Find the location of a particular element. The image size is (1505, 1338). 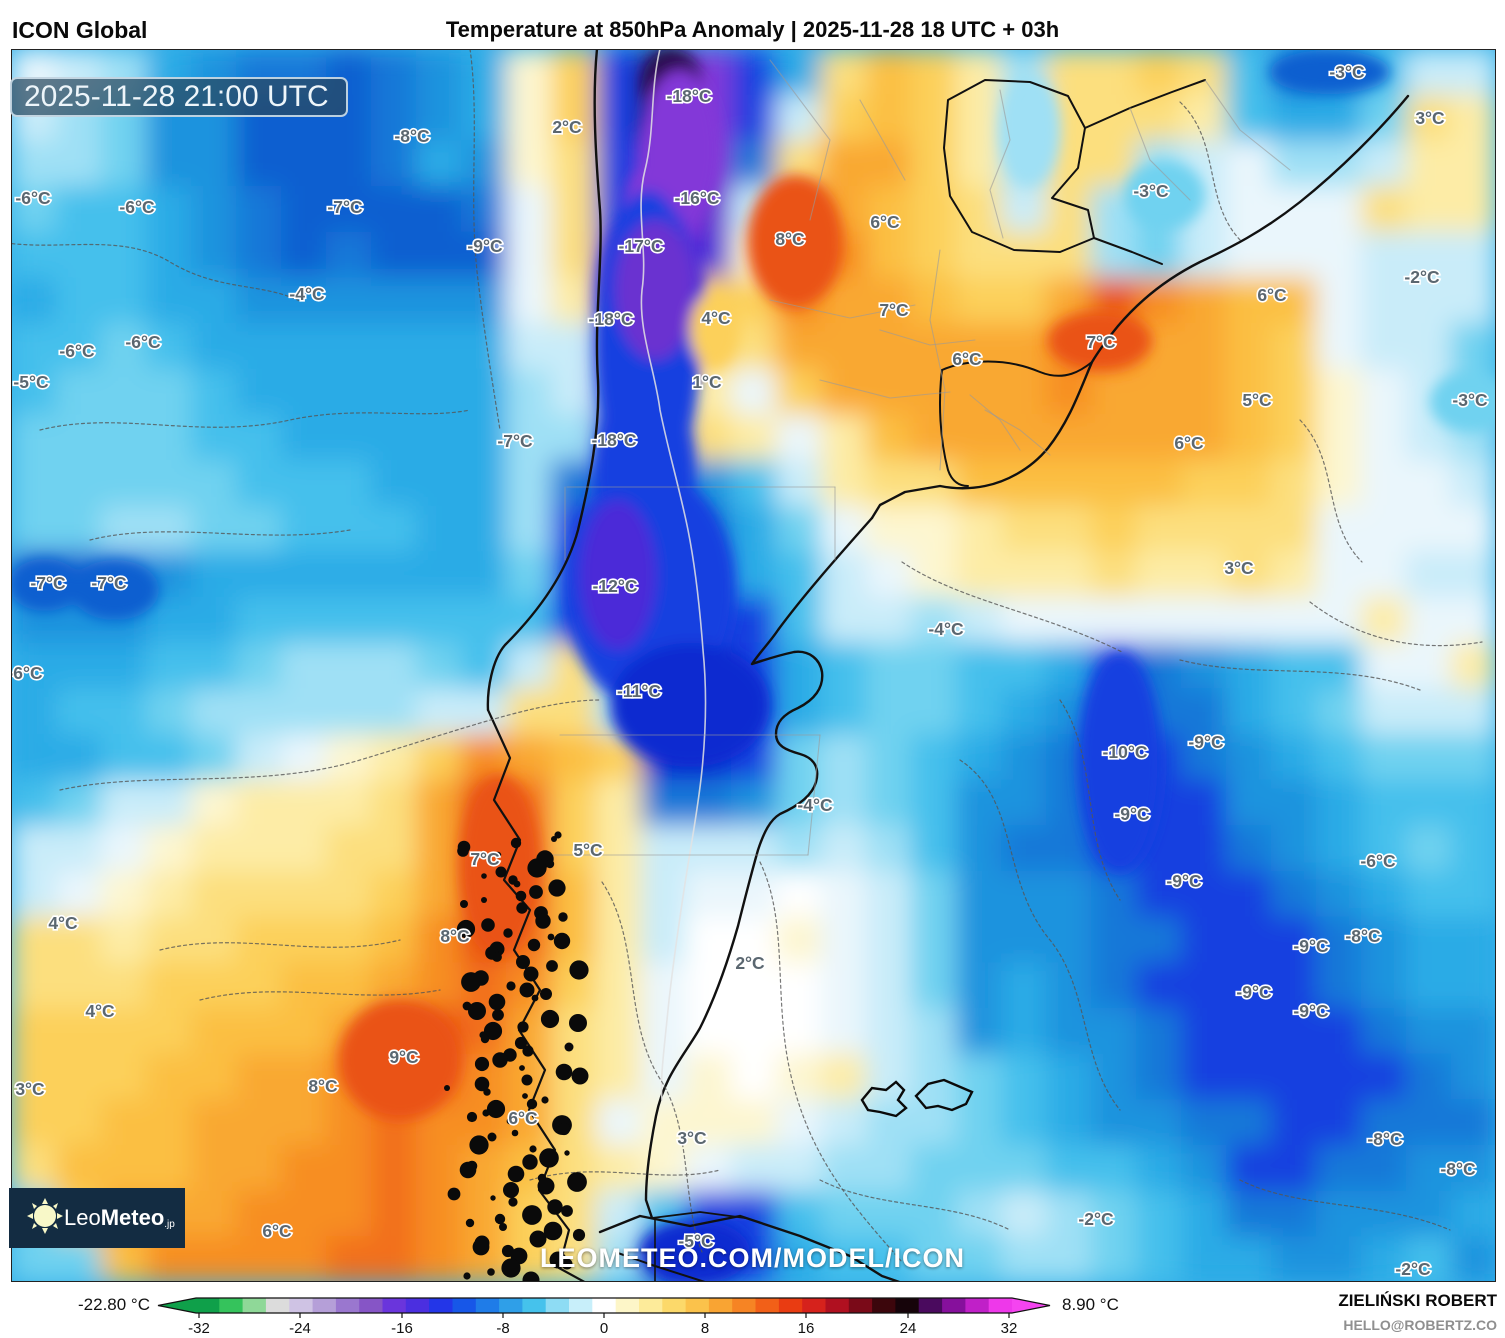

svg-text: -17°C is located at coordinates (641, 246).